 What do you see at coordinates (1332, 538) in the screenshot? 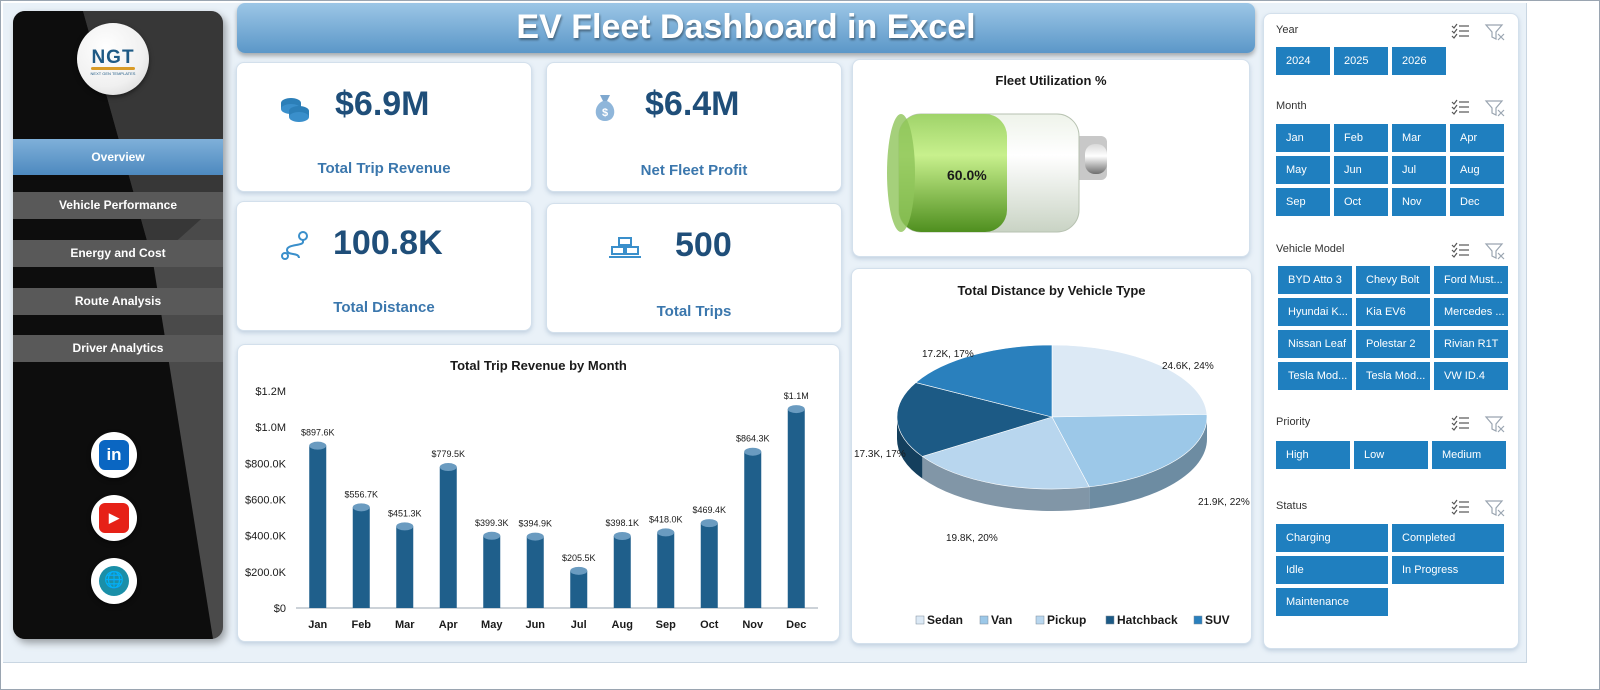
I see `slicer-option-status: Charging` at bounding box center [1332, 538].